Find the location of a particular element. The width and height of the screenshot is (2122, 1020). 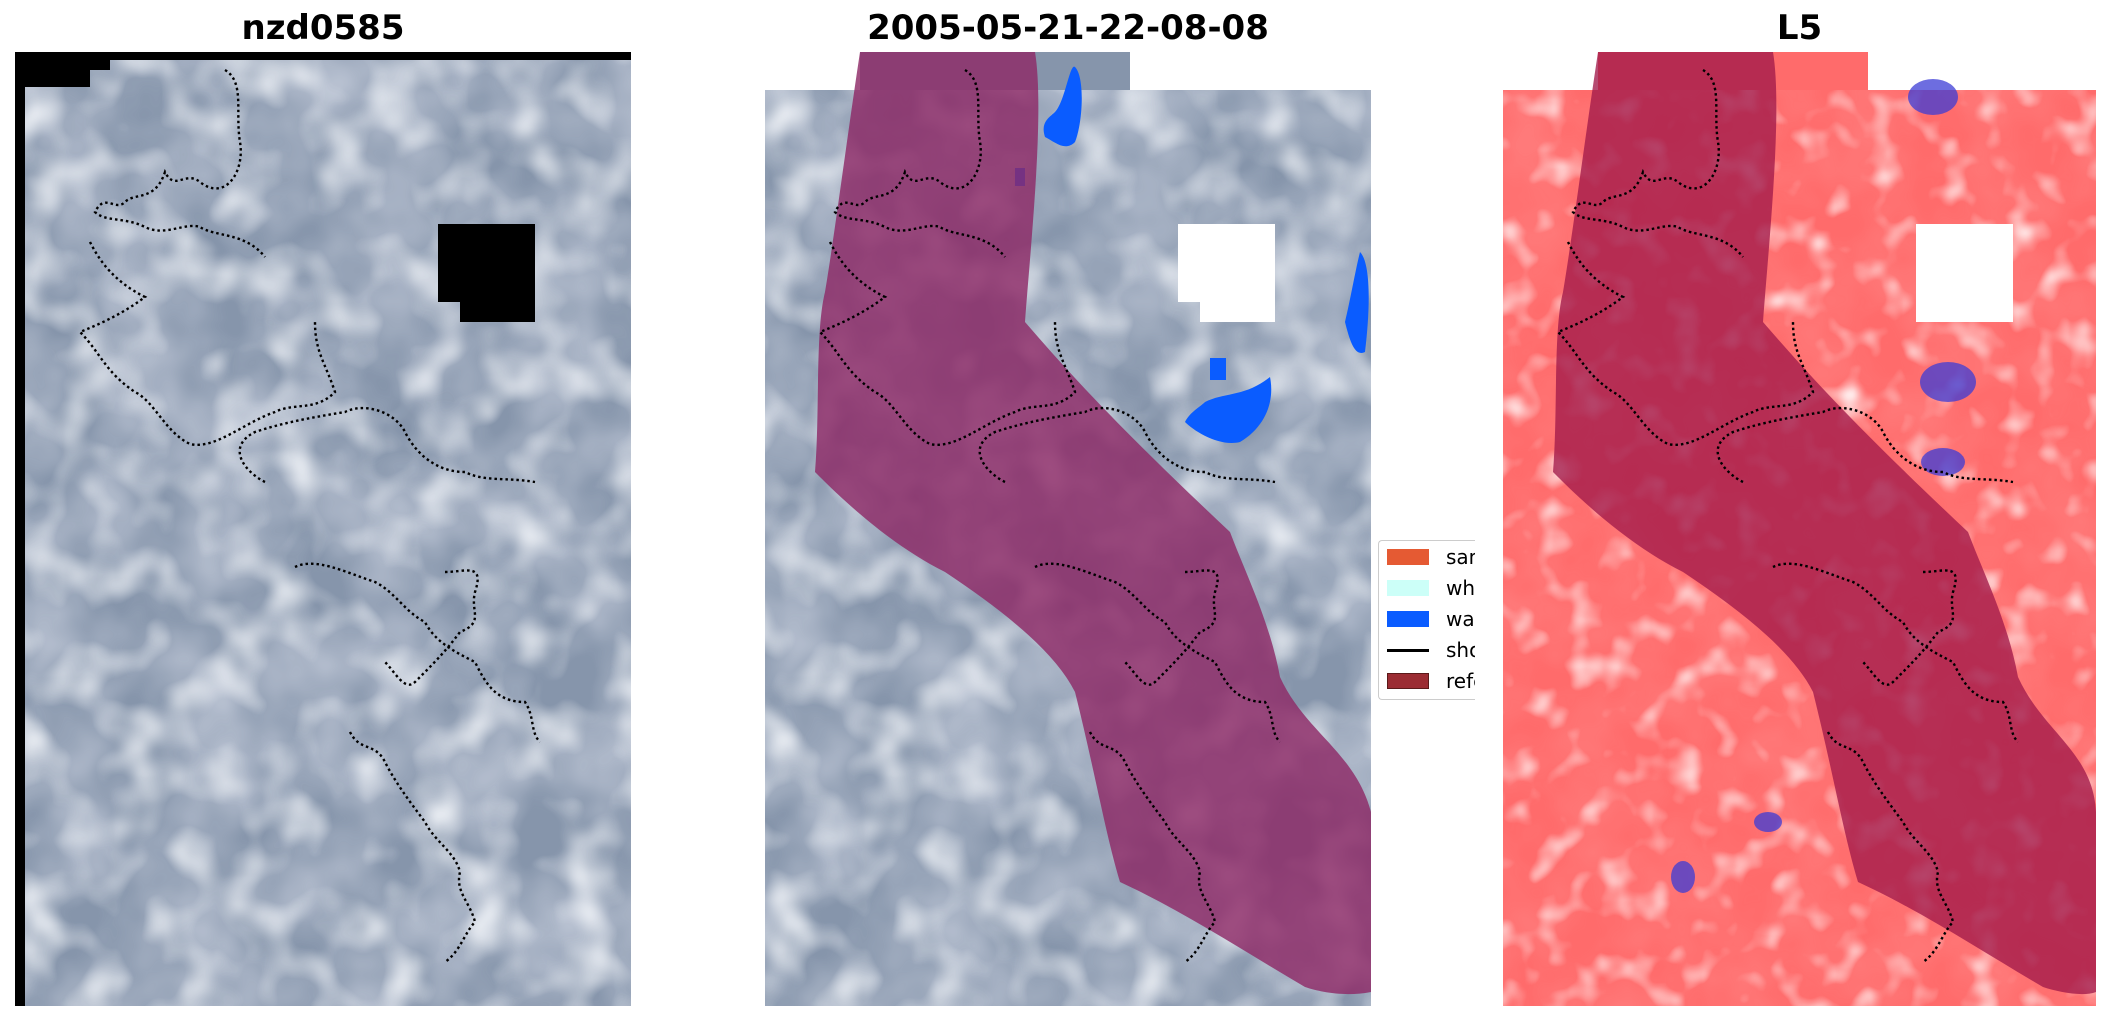

legend-swatch-water is located at coordinates (1408, 619).